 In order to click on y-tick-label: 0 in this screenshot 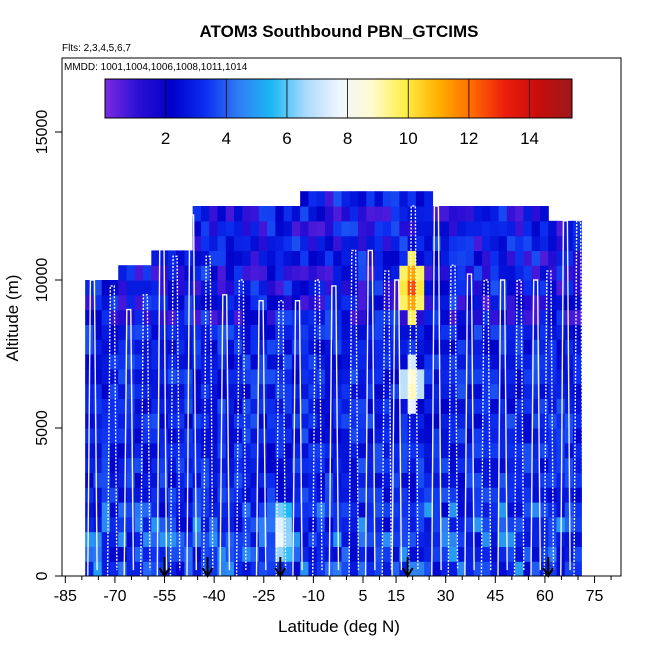, I will do `click(42, 575)`.